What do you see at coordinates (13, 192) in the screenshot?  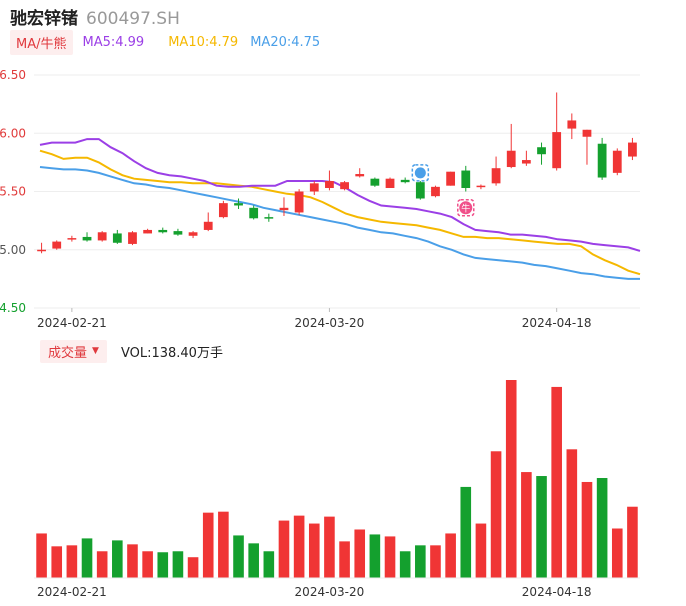 I see `y-tick-label: 5.50` at bounding box center [13, 192].